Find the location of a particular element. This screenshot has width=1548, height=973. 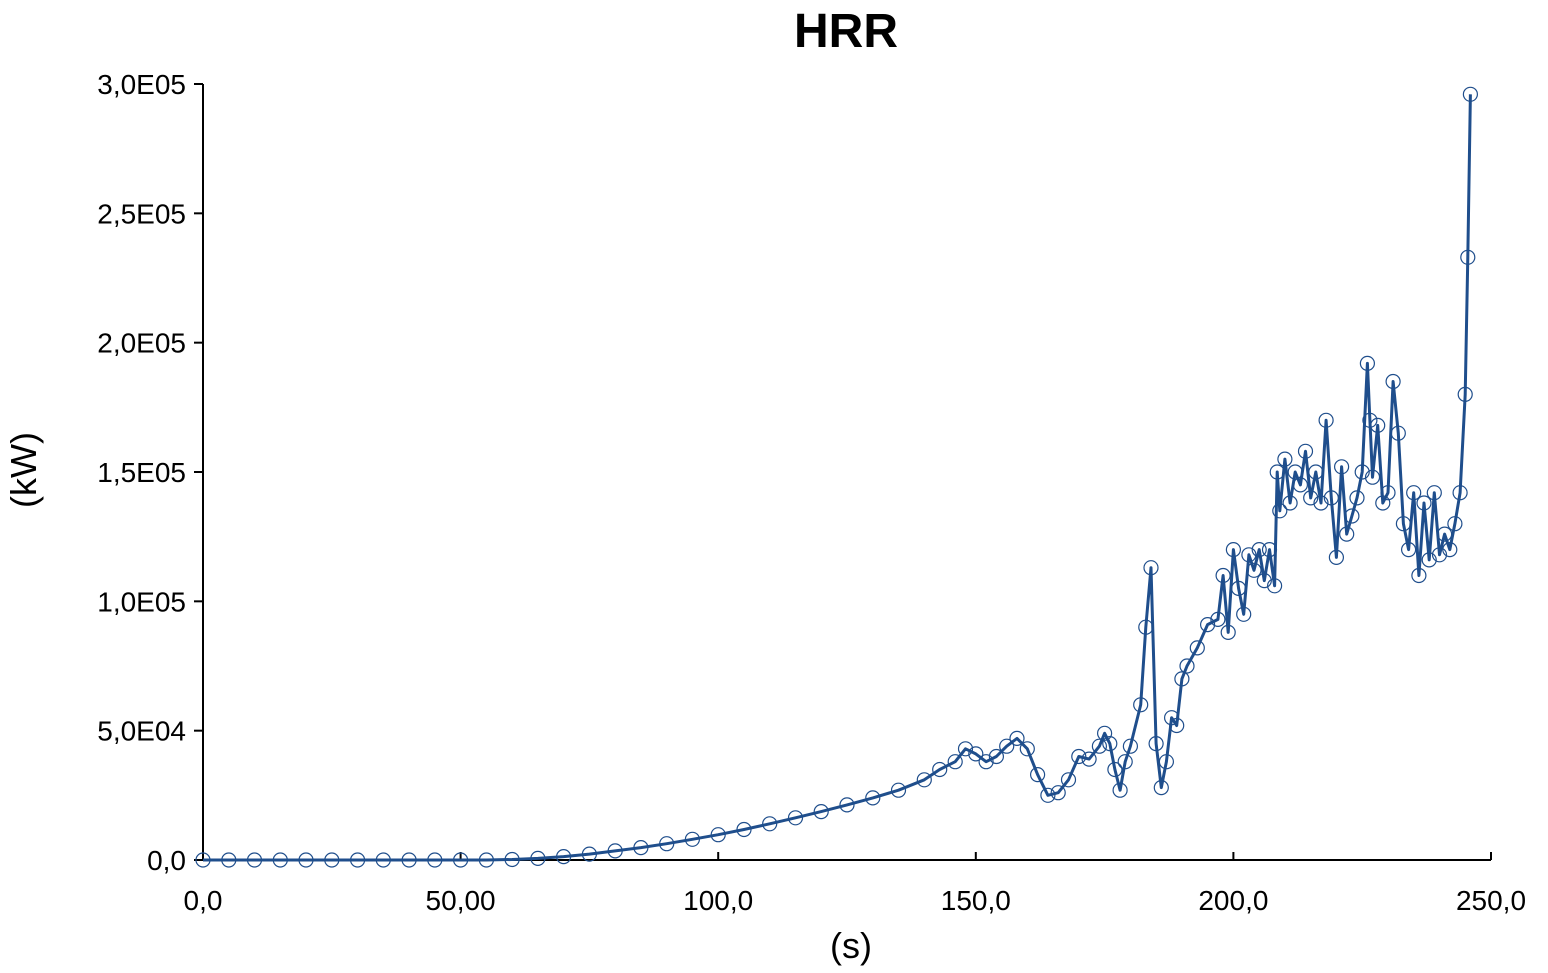

y-tick-label: 1,0E05 is located at coordinates (141, 601).